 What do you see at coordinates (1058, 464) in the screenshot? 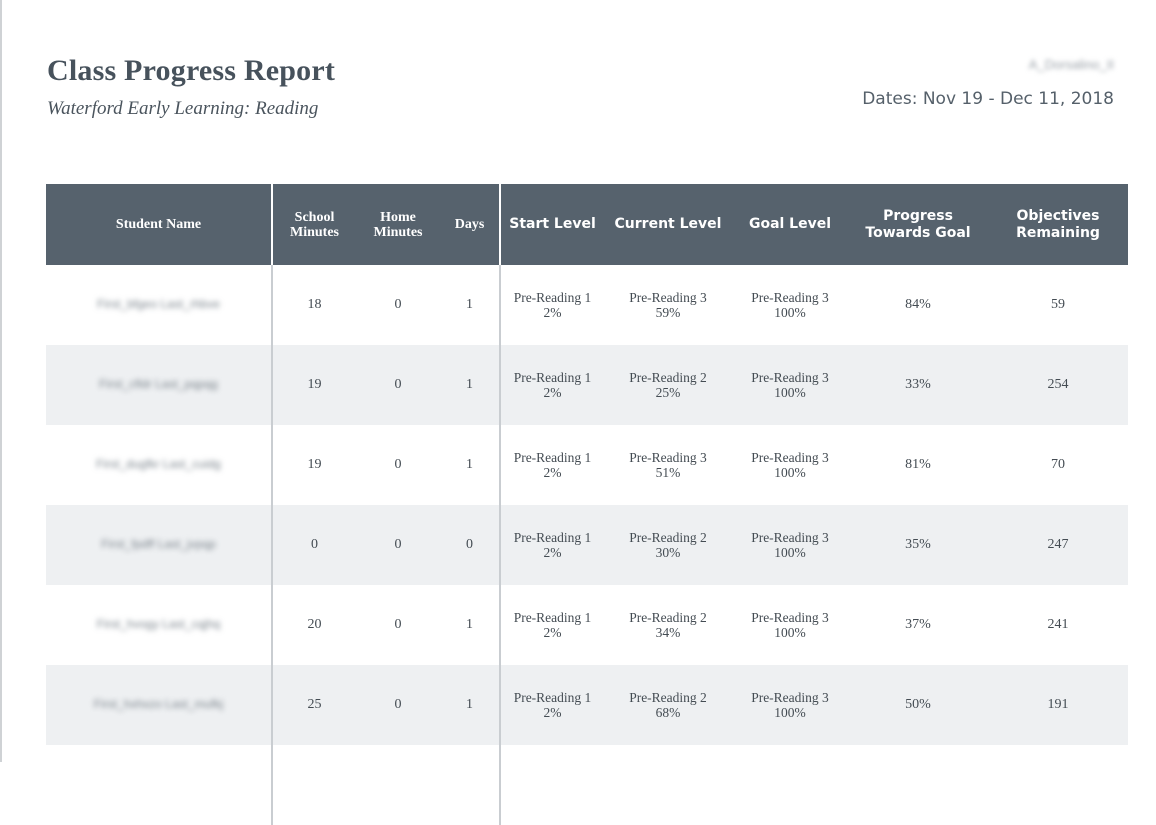
I see `cell-objectives-value: 70` at bounding box center [1058, 464].